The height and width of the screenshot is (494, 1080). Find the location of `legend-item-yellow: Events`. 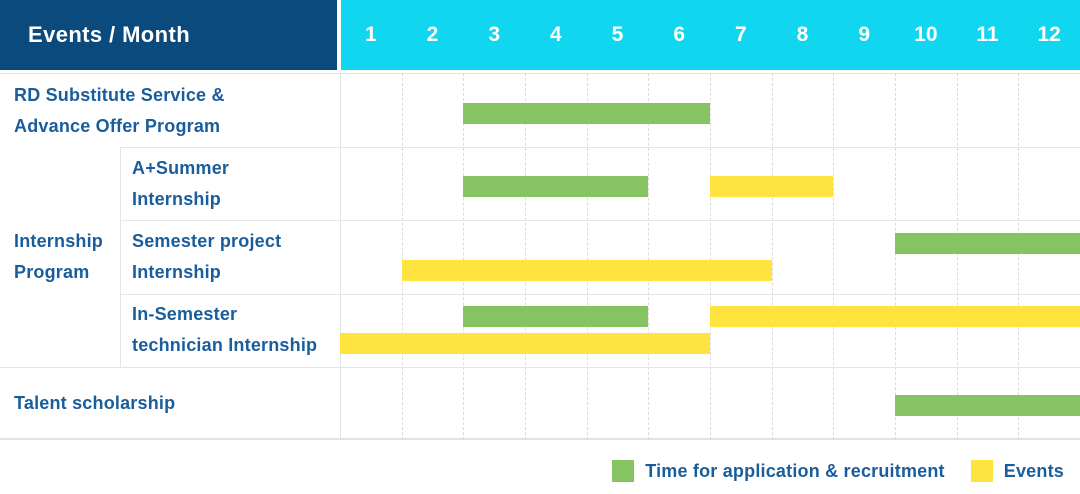

legend-item-yellow: Events is located at coordinates (1017, 471).